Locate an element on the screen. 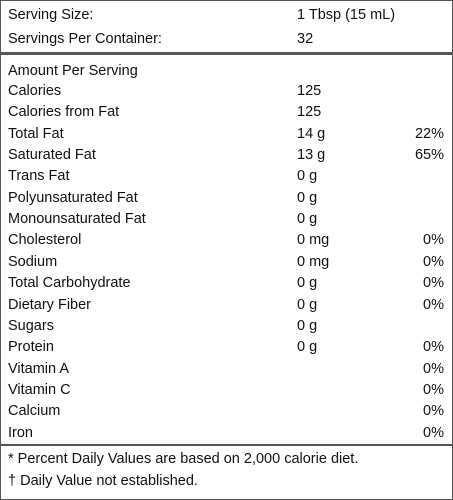 This screenshot has height=500, width=453. serving-label: Servings Per Container: is located at coordinates (85, 39).